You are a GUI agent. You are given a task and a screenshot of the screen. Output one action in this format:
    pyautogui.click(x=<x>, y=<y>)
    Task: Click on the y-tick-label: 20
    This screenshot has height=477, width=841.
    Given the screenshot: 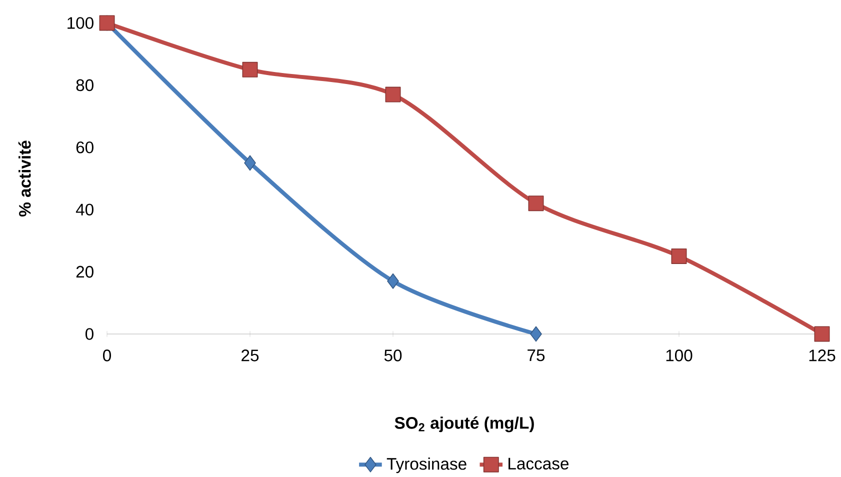 What is the action you would take?
    pyautogui.click(x=85, y=272)
    